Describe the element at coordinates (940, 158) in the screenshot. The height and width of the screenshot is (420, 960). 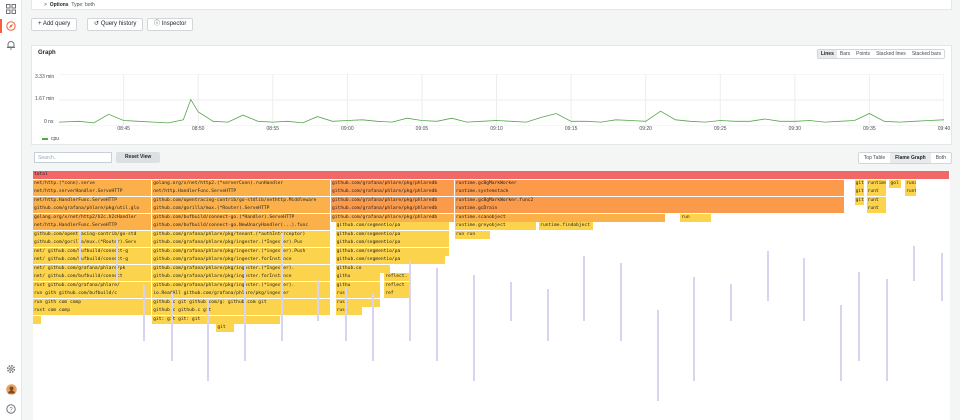
I see `view-both: Both` at that location.